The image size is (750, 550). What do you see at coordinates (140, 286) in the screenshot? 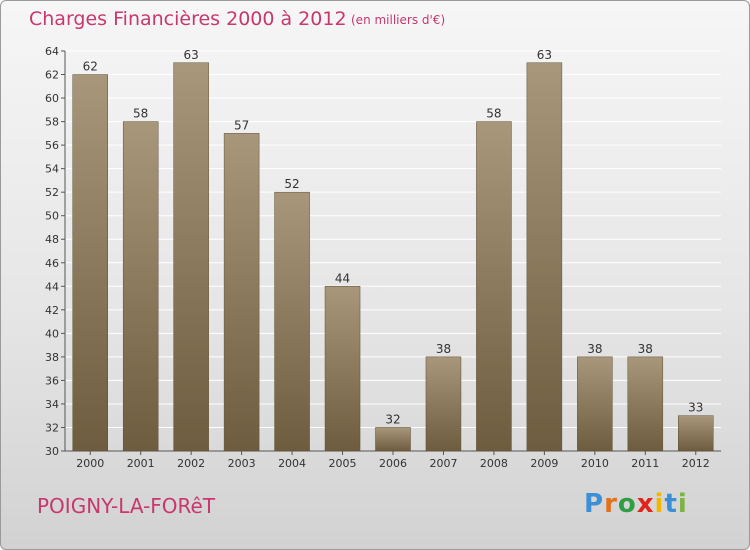
I see `bar-2001` at bounding box center [140, 286].